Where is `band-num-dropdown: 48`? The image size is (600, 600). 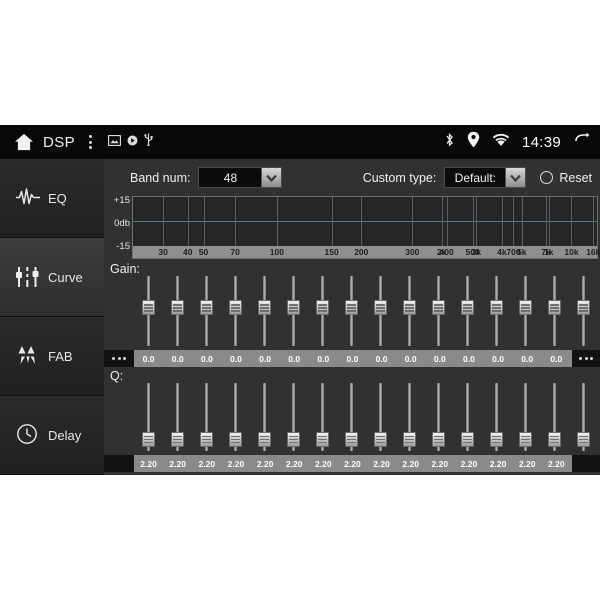 band-num-dropdown: 48 is located at coordinates (240, 177).